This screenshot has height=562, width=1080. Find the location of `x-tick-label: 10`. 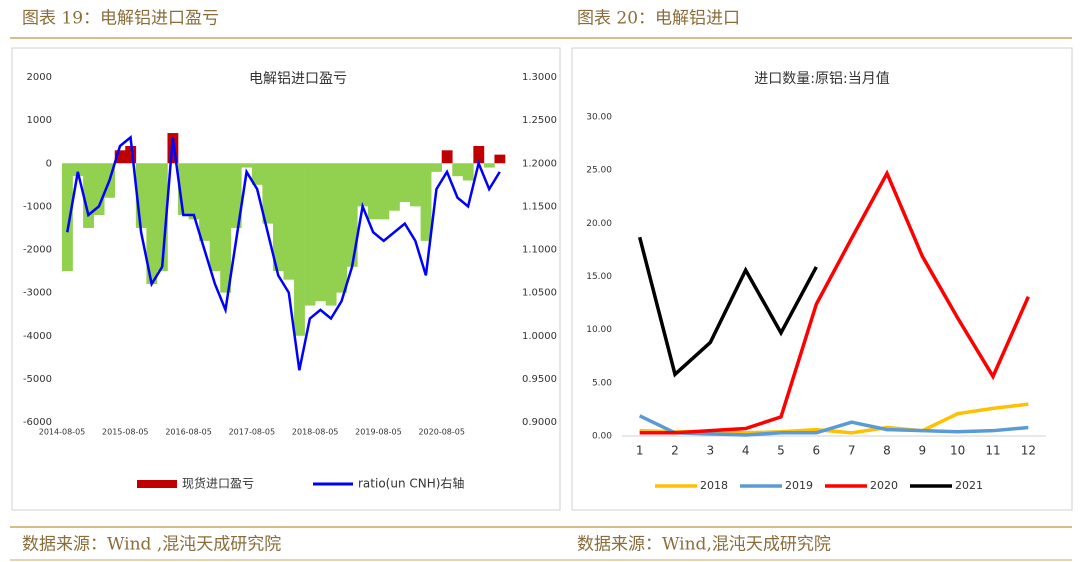

x-tick-label: 10 is located at coordinates (957, 451).